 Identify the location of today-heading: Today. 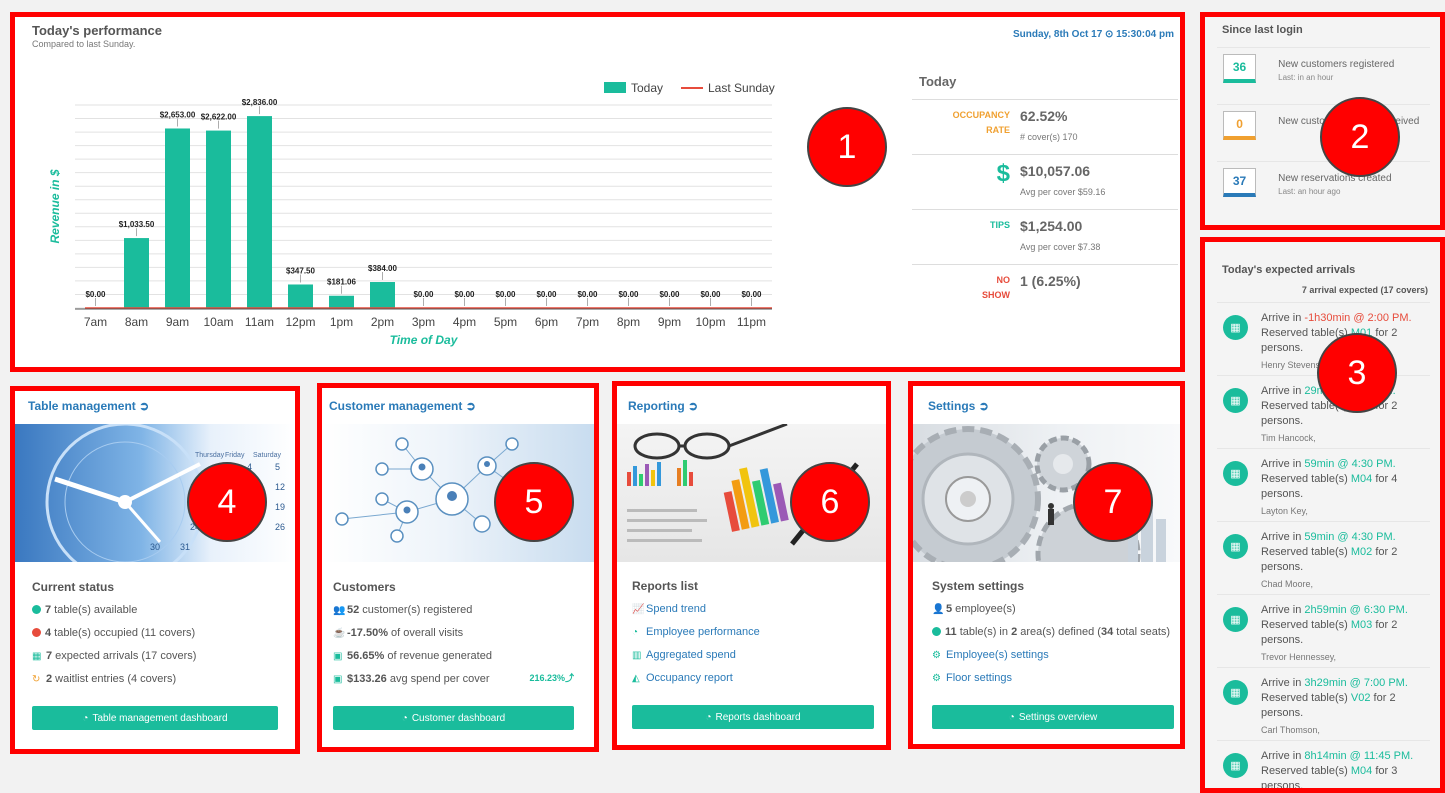
(938, 81).